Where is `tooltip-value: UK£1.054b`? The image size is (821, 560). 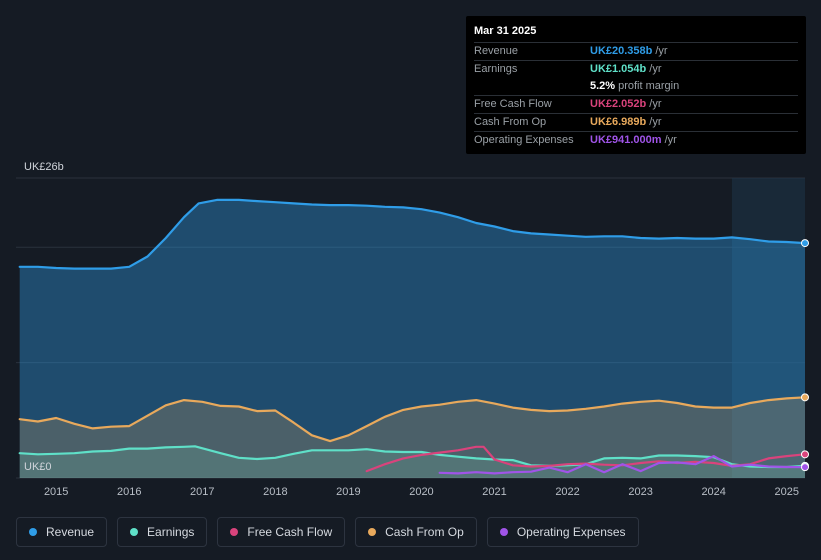
tooltip-value: UK£1.054b is located at coordinates (618, 69).